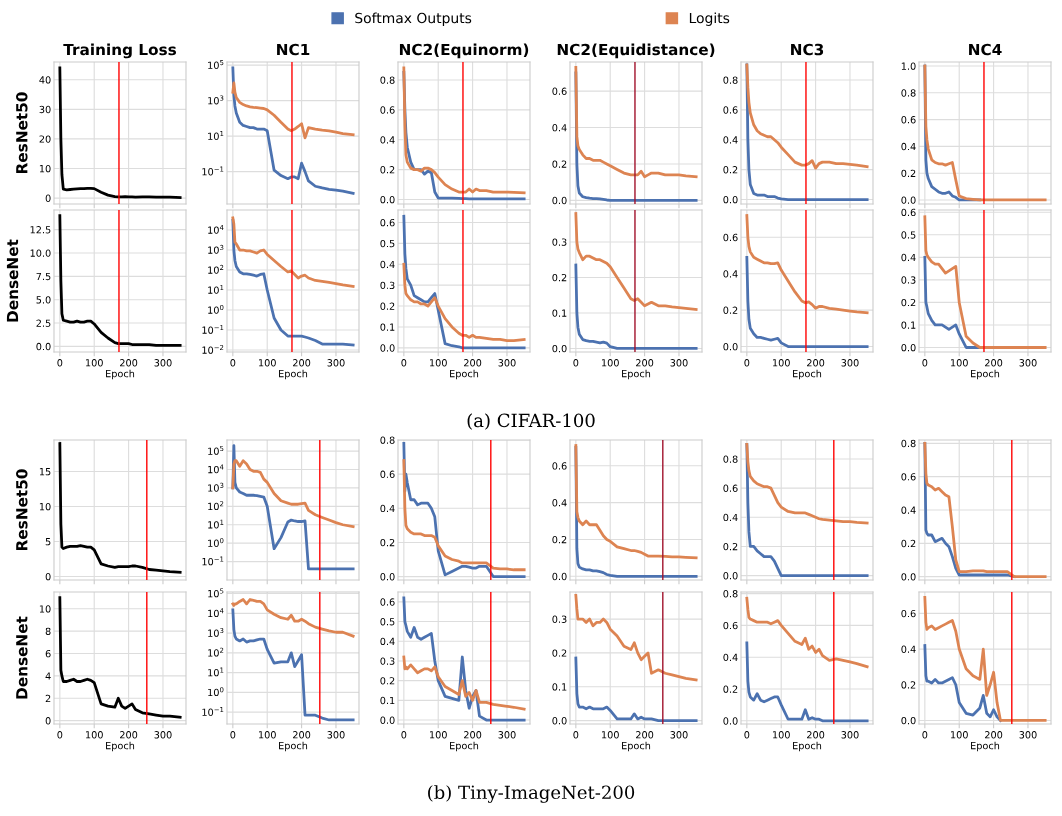 This screenshot has width=1062, height=816. I want to click on y-tick-label: 2.5, so click(43, 323).